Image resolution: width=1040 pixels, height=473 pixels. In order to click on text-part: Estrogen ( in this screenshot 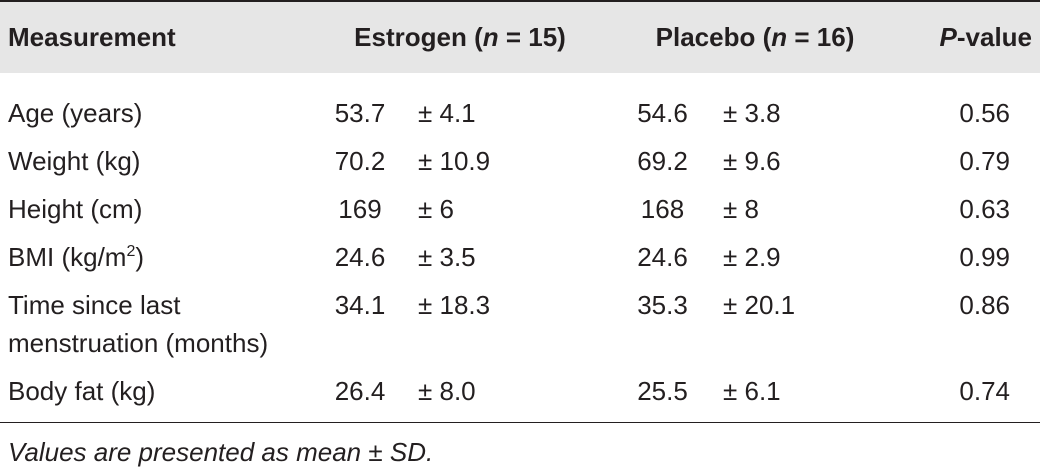, I will do `click(418, 37)`.